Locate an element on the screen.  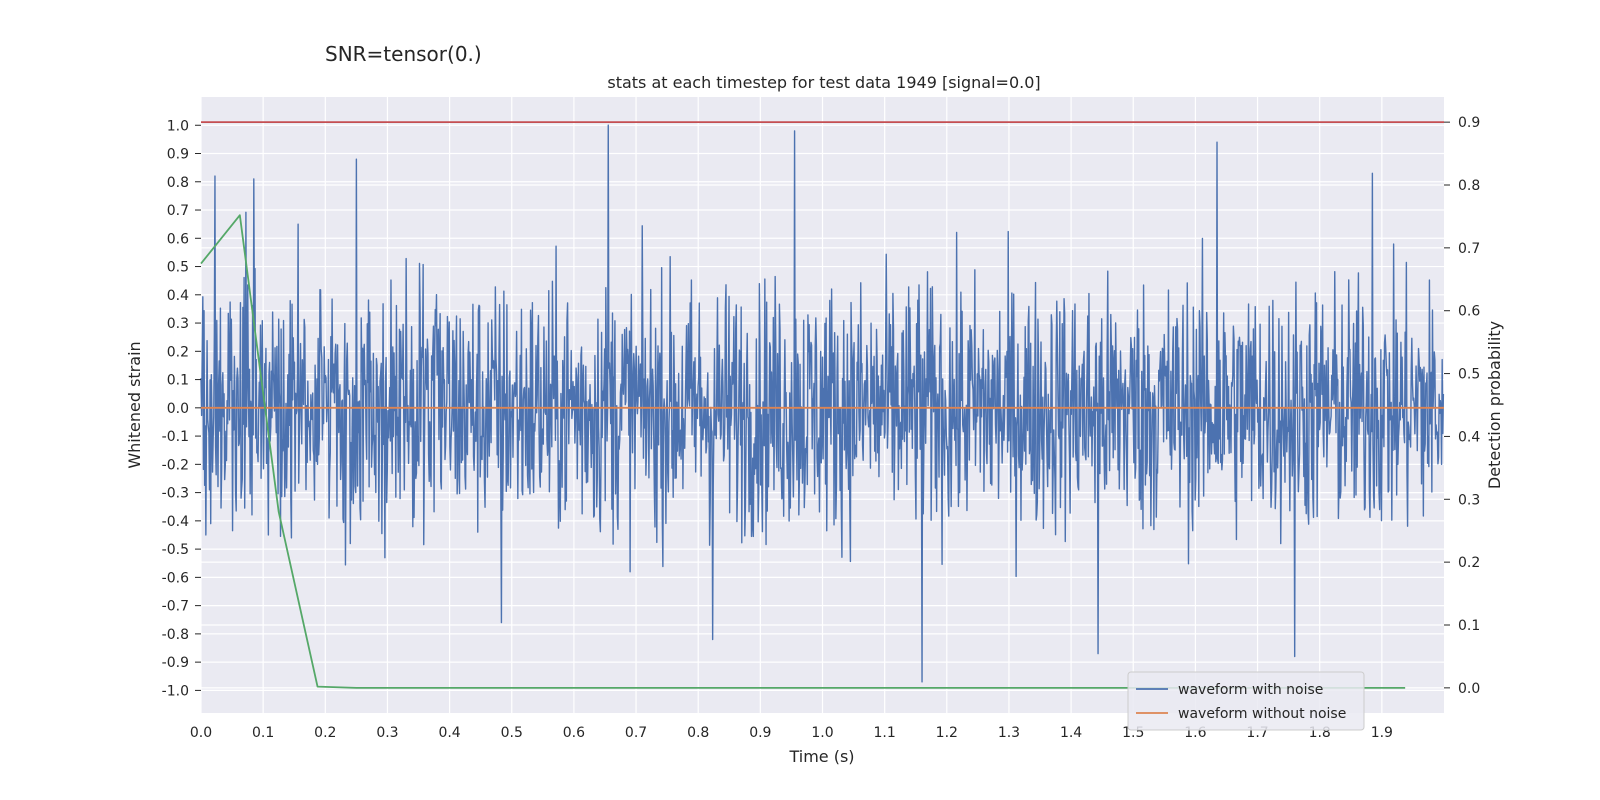
x-tick-label: 1.9 is located at coordinates (1382, 733).